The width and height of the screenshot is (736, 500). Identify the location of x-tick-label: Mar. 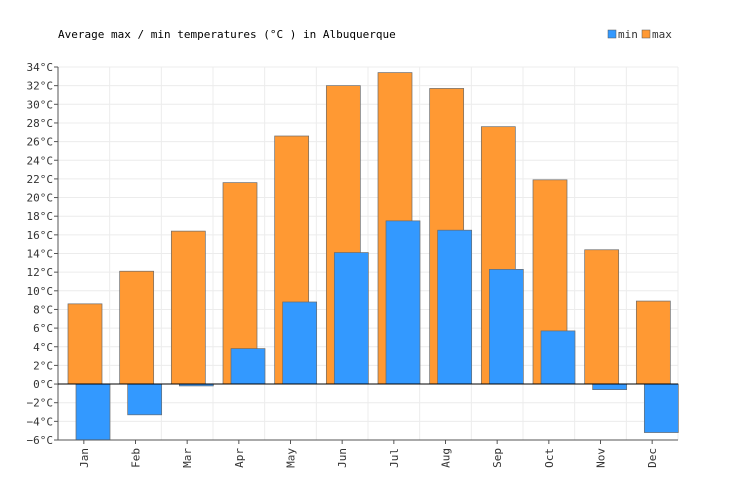
(187, 458).